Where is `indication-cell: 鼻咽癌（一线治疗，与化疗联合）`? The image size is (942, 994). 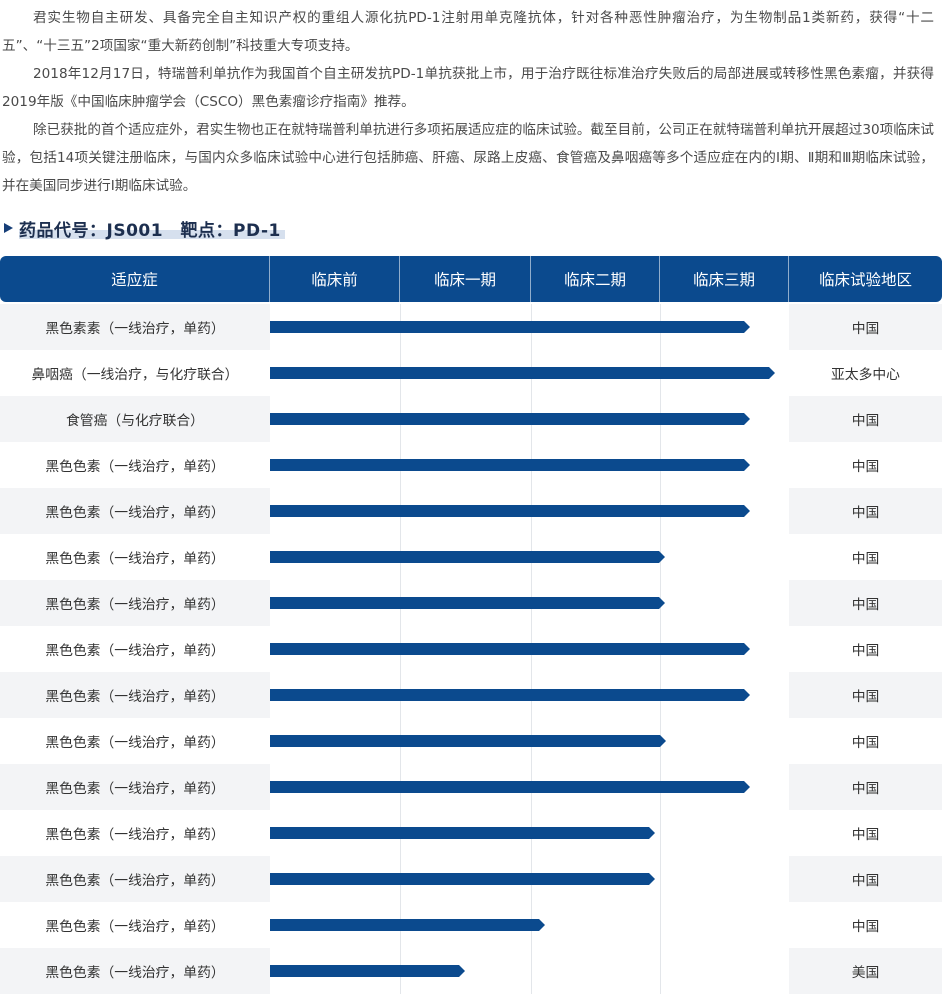
indication-cell: 鼻咽癌（一线治疗，与化疗联合） is located at coordinates (135, 375).